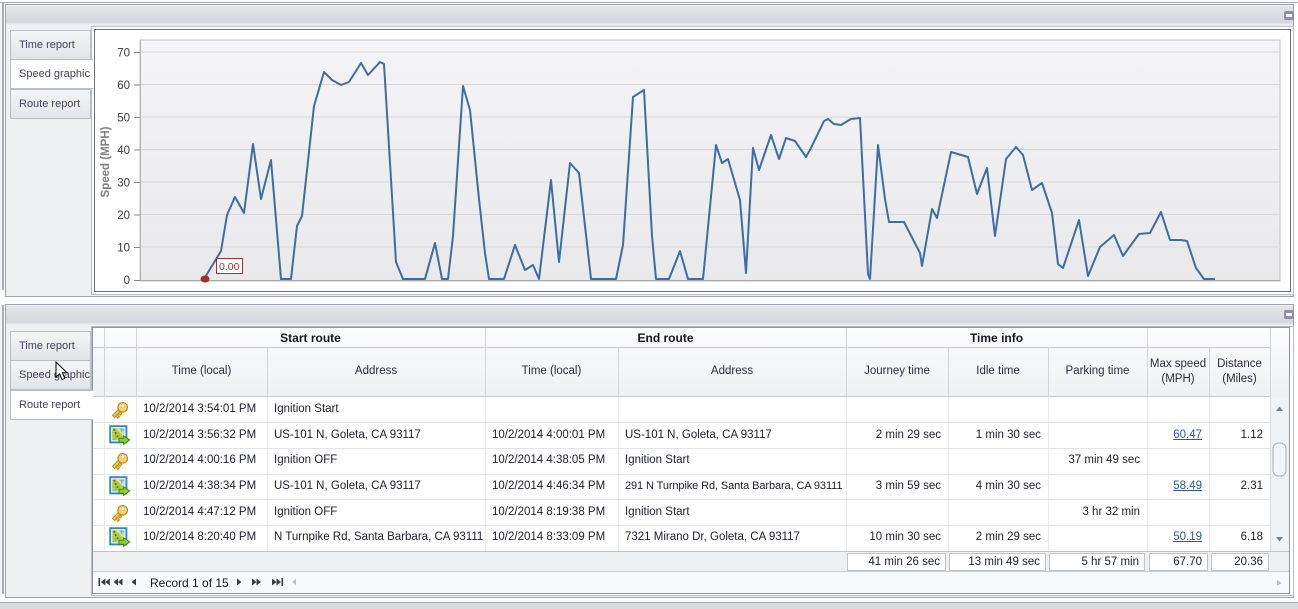 Image resolution: width=1298 pixels, height=609 pixels. Describe the element at coordinates (229, 267) in the screenshot. I see `svg-text: 0.00` at that location.